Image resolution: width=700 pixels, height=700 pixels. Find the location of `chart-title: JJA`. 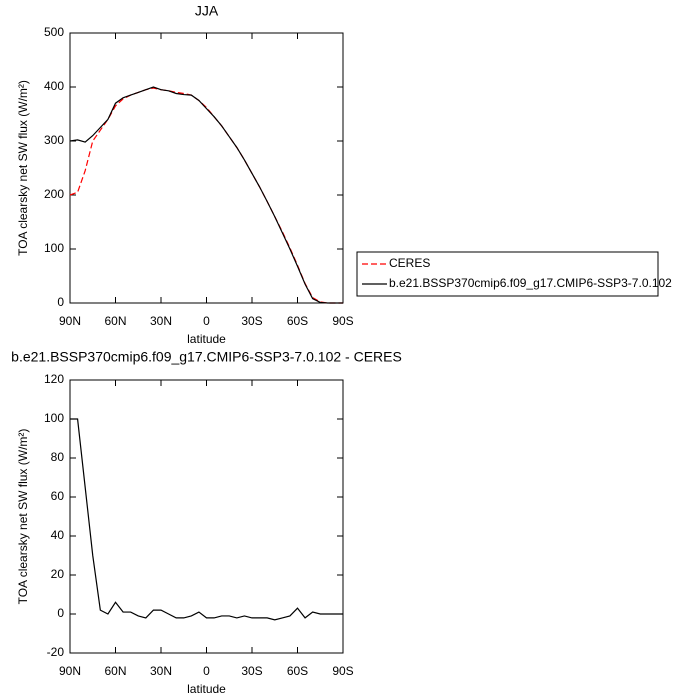

chart-title: JJA is located at coordinates (207, 11).